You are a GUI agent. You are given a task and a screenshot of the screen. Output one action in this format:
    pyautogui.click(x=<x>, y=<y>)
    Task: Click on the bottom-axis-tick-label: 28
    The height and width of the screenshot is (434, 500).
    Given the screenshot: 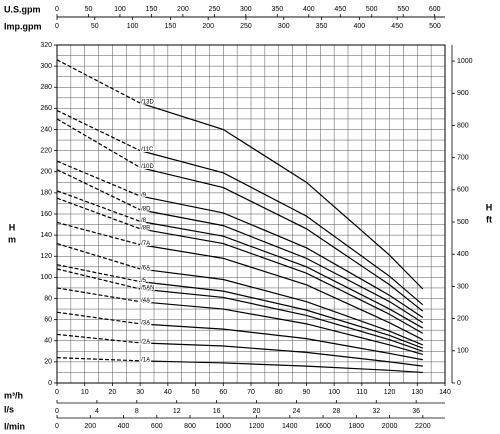 What is the action you would take?
    pyautogui.click(x=336, y=411)
    